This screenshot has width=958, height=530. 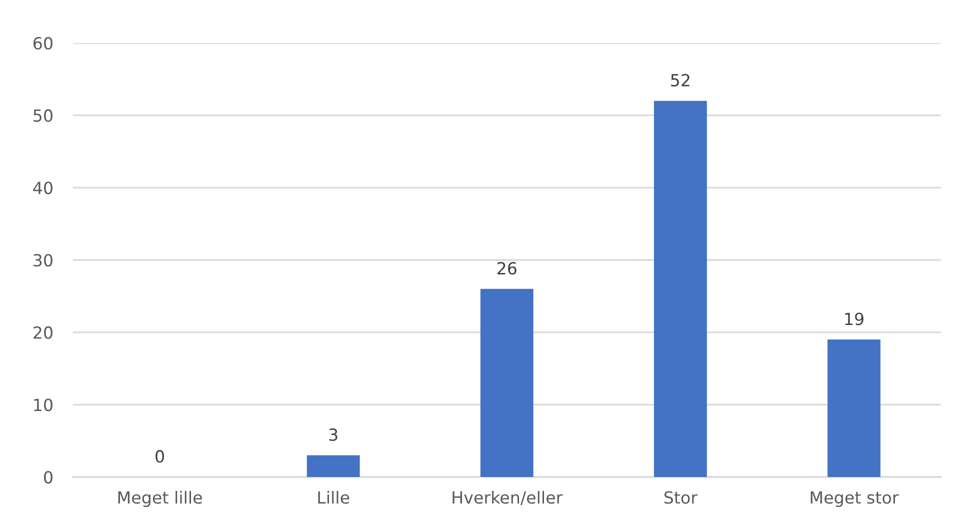 I want to click on data-label: 52, so click(x=680, y=80).